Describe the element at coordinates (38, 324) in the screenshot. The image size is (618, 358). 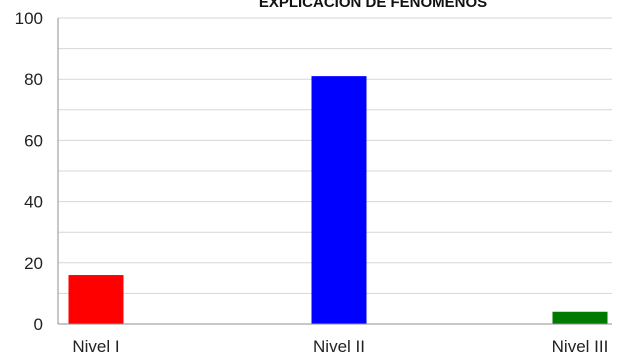
I see `y-tick-label: 0` at that location.